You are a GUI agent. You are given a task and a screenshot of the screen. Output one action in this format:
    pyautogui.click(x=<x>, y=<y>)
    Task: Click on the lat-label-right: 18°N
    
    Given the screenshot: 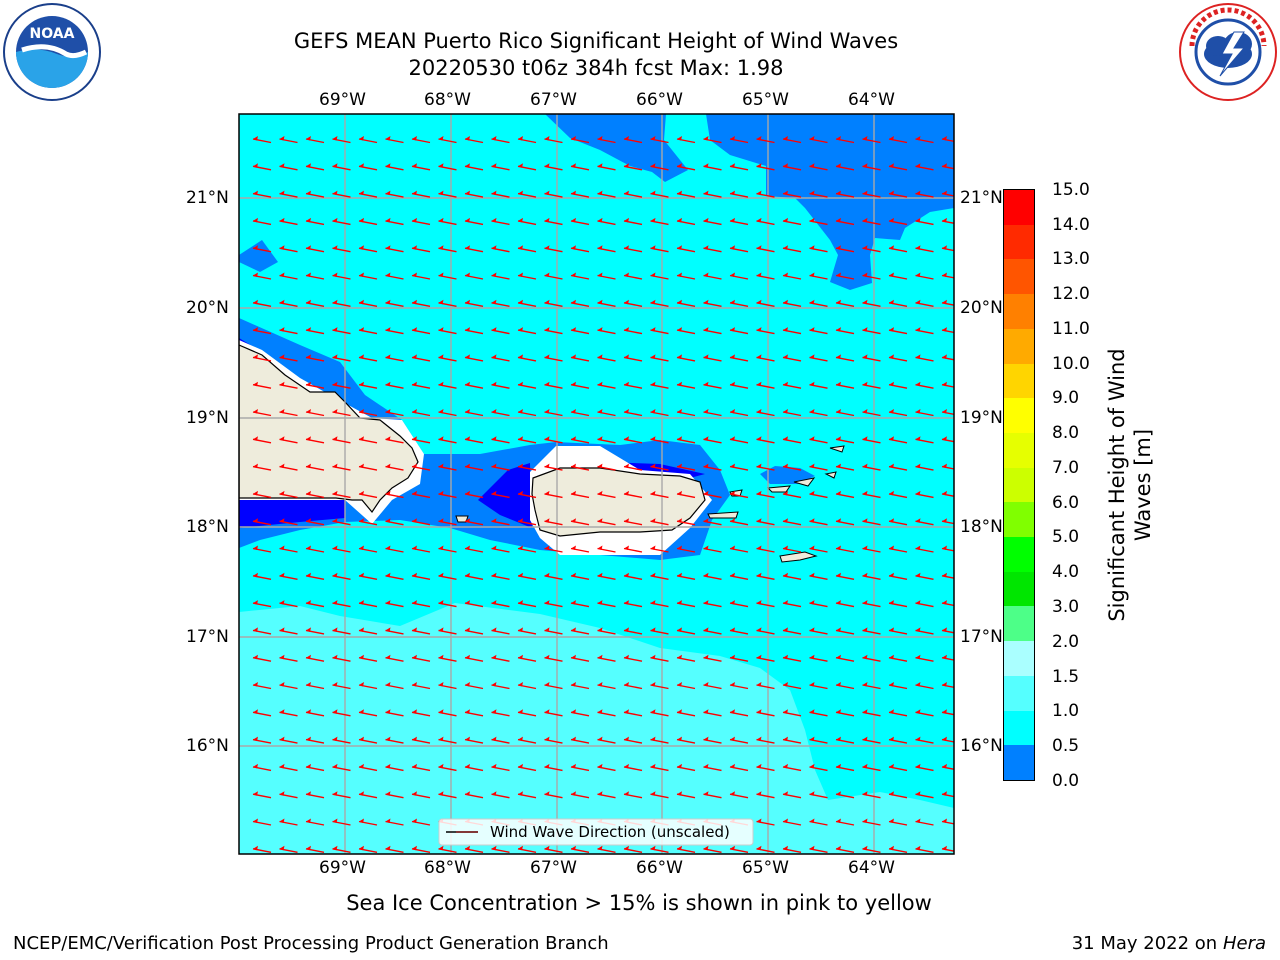 What is the action you would take?
    pyautogui.click(x=981, y=527)
    